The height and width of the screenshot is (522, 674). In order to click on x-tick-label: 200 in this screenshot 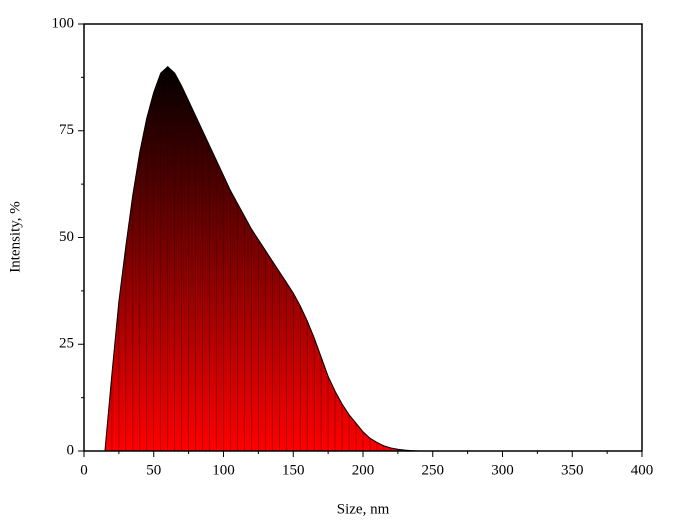, I will do `click(363, 470)`.